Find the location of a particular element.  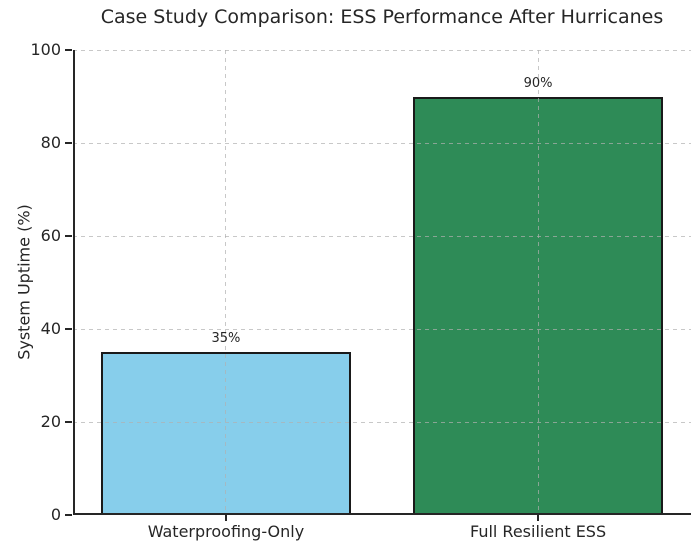

y-tick-label: 80 is located at coordinates (50, 142).